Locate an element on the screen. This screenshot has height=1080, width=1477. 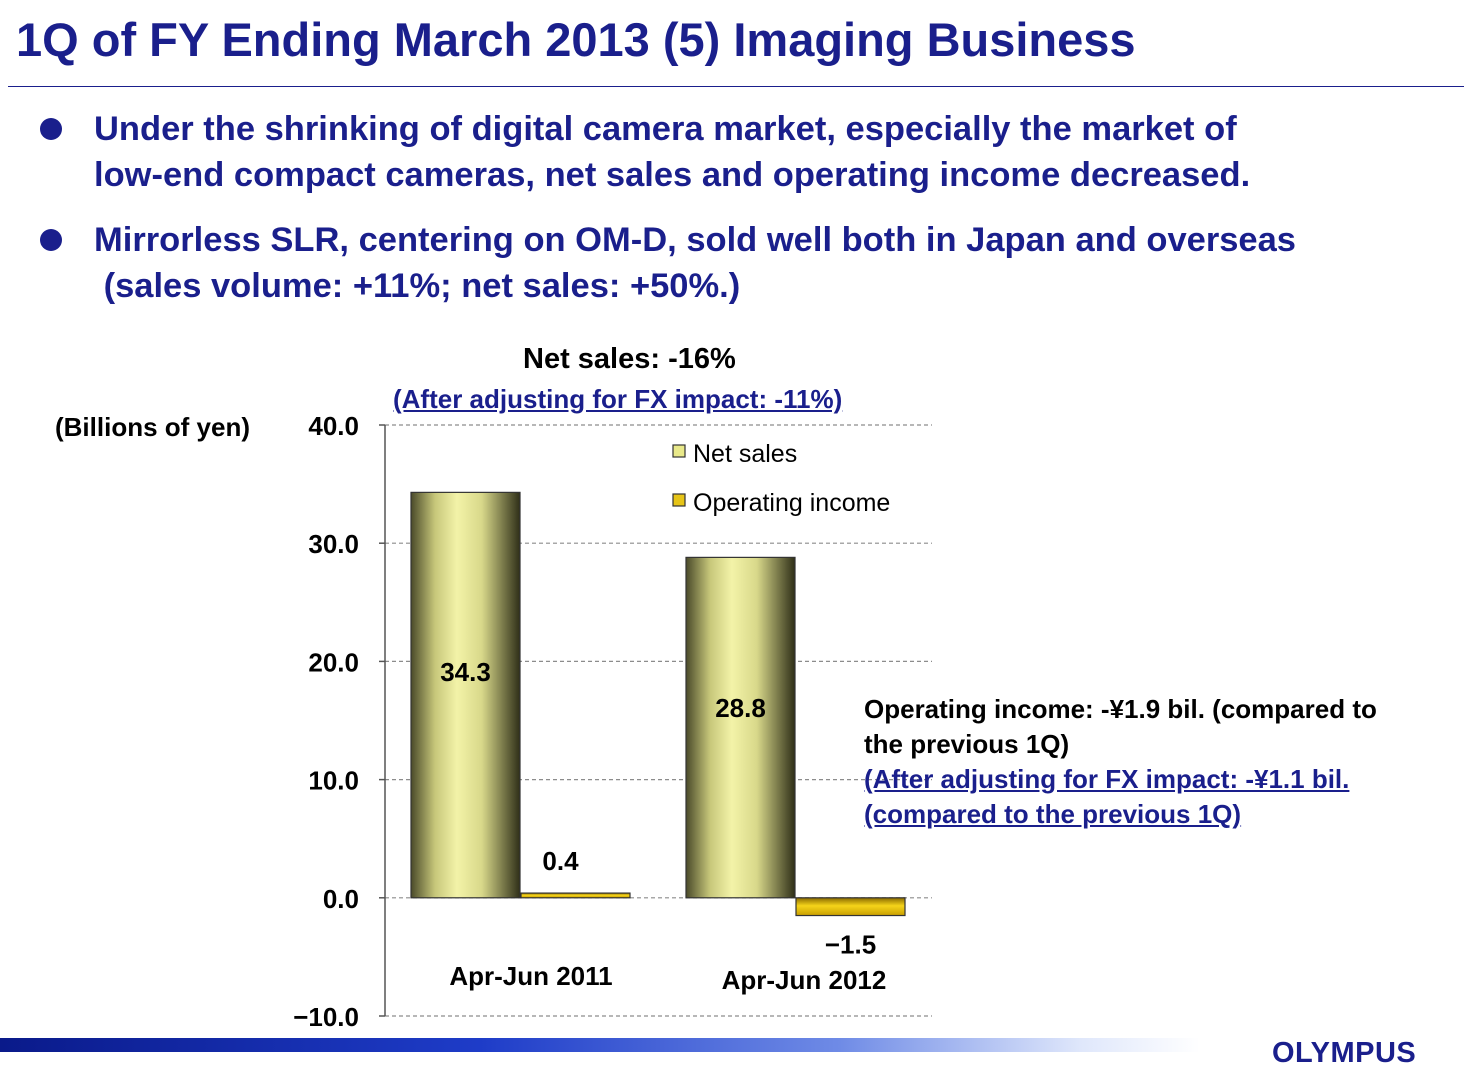
y-tick-label: 20.0 is located at coordinates (333, 662).